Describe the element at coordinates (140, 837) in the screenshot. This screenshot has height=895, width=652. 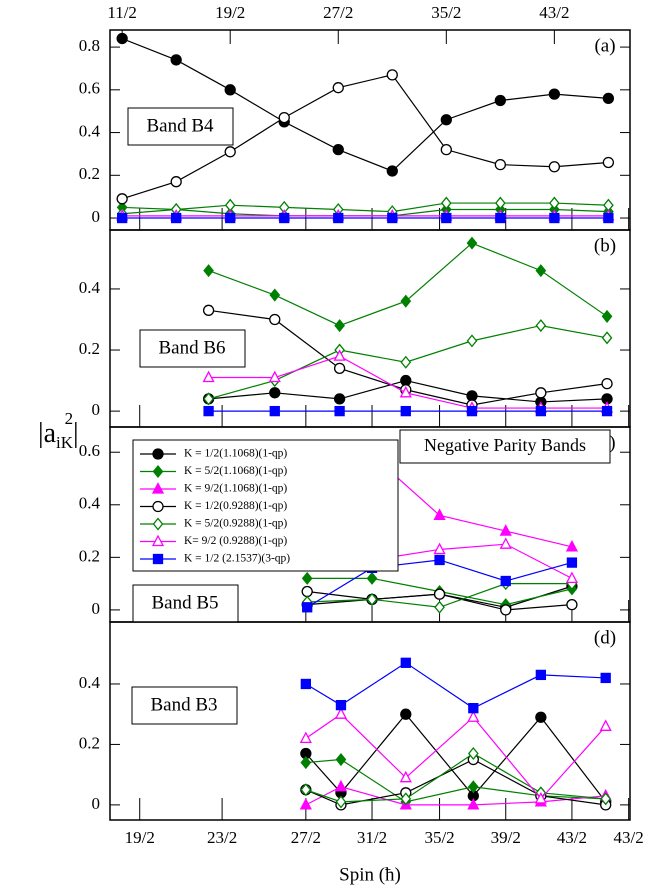
I see `x-tick-label: 19/2` at that location.